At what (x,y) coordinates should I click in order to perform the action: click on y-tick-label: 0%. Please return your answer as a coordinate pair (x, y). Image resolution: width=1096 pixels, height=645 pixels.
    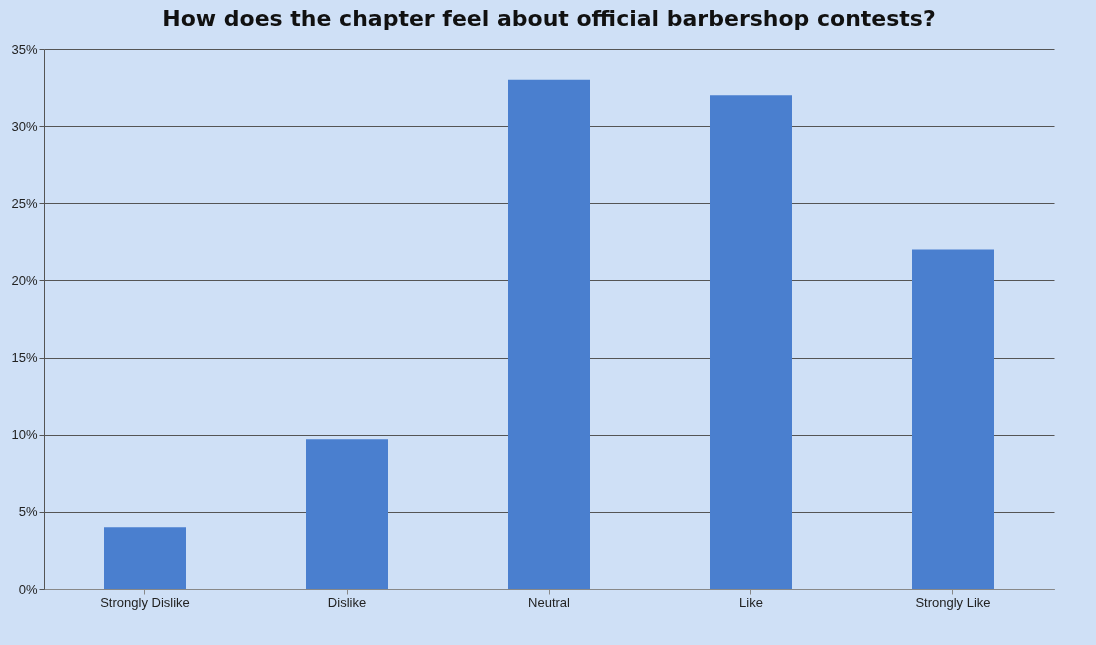
    Looking at the image, I should click on (28, 589).